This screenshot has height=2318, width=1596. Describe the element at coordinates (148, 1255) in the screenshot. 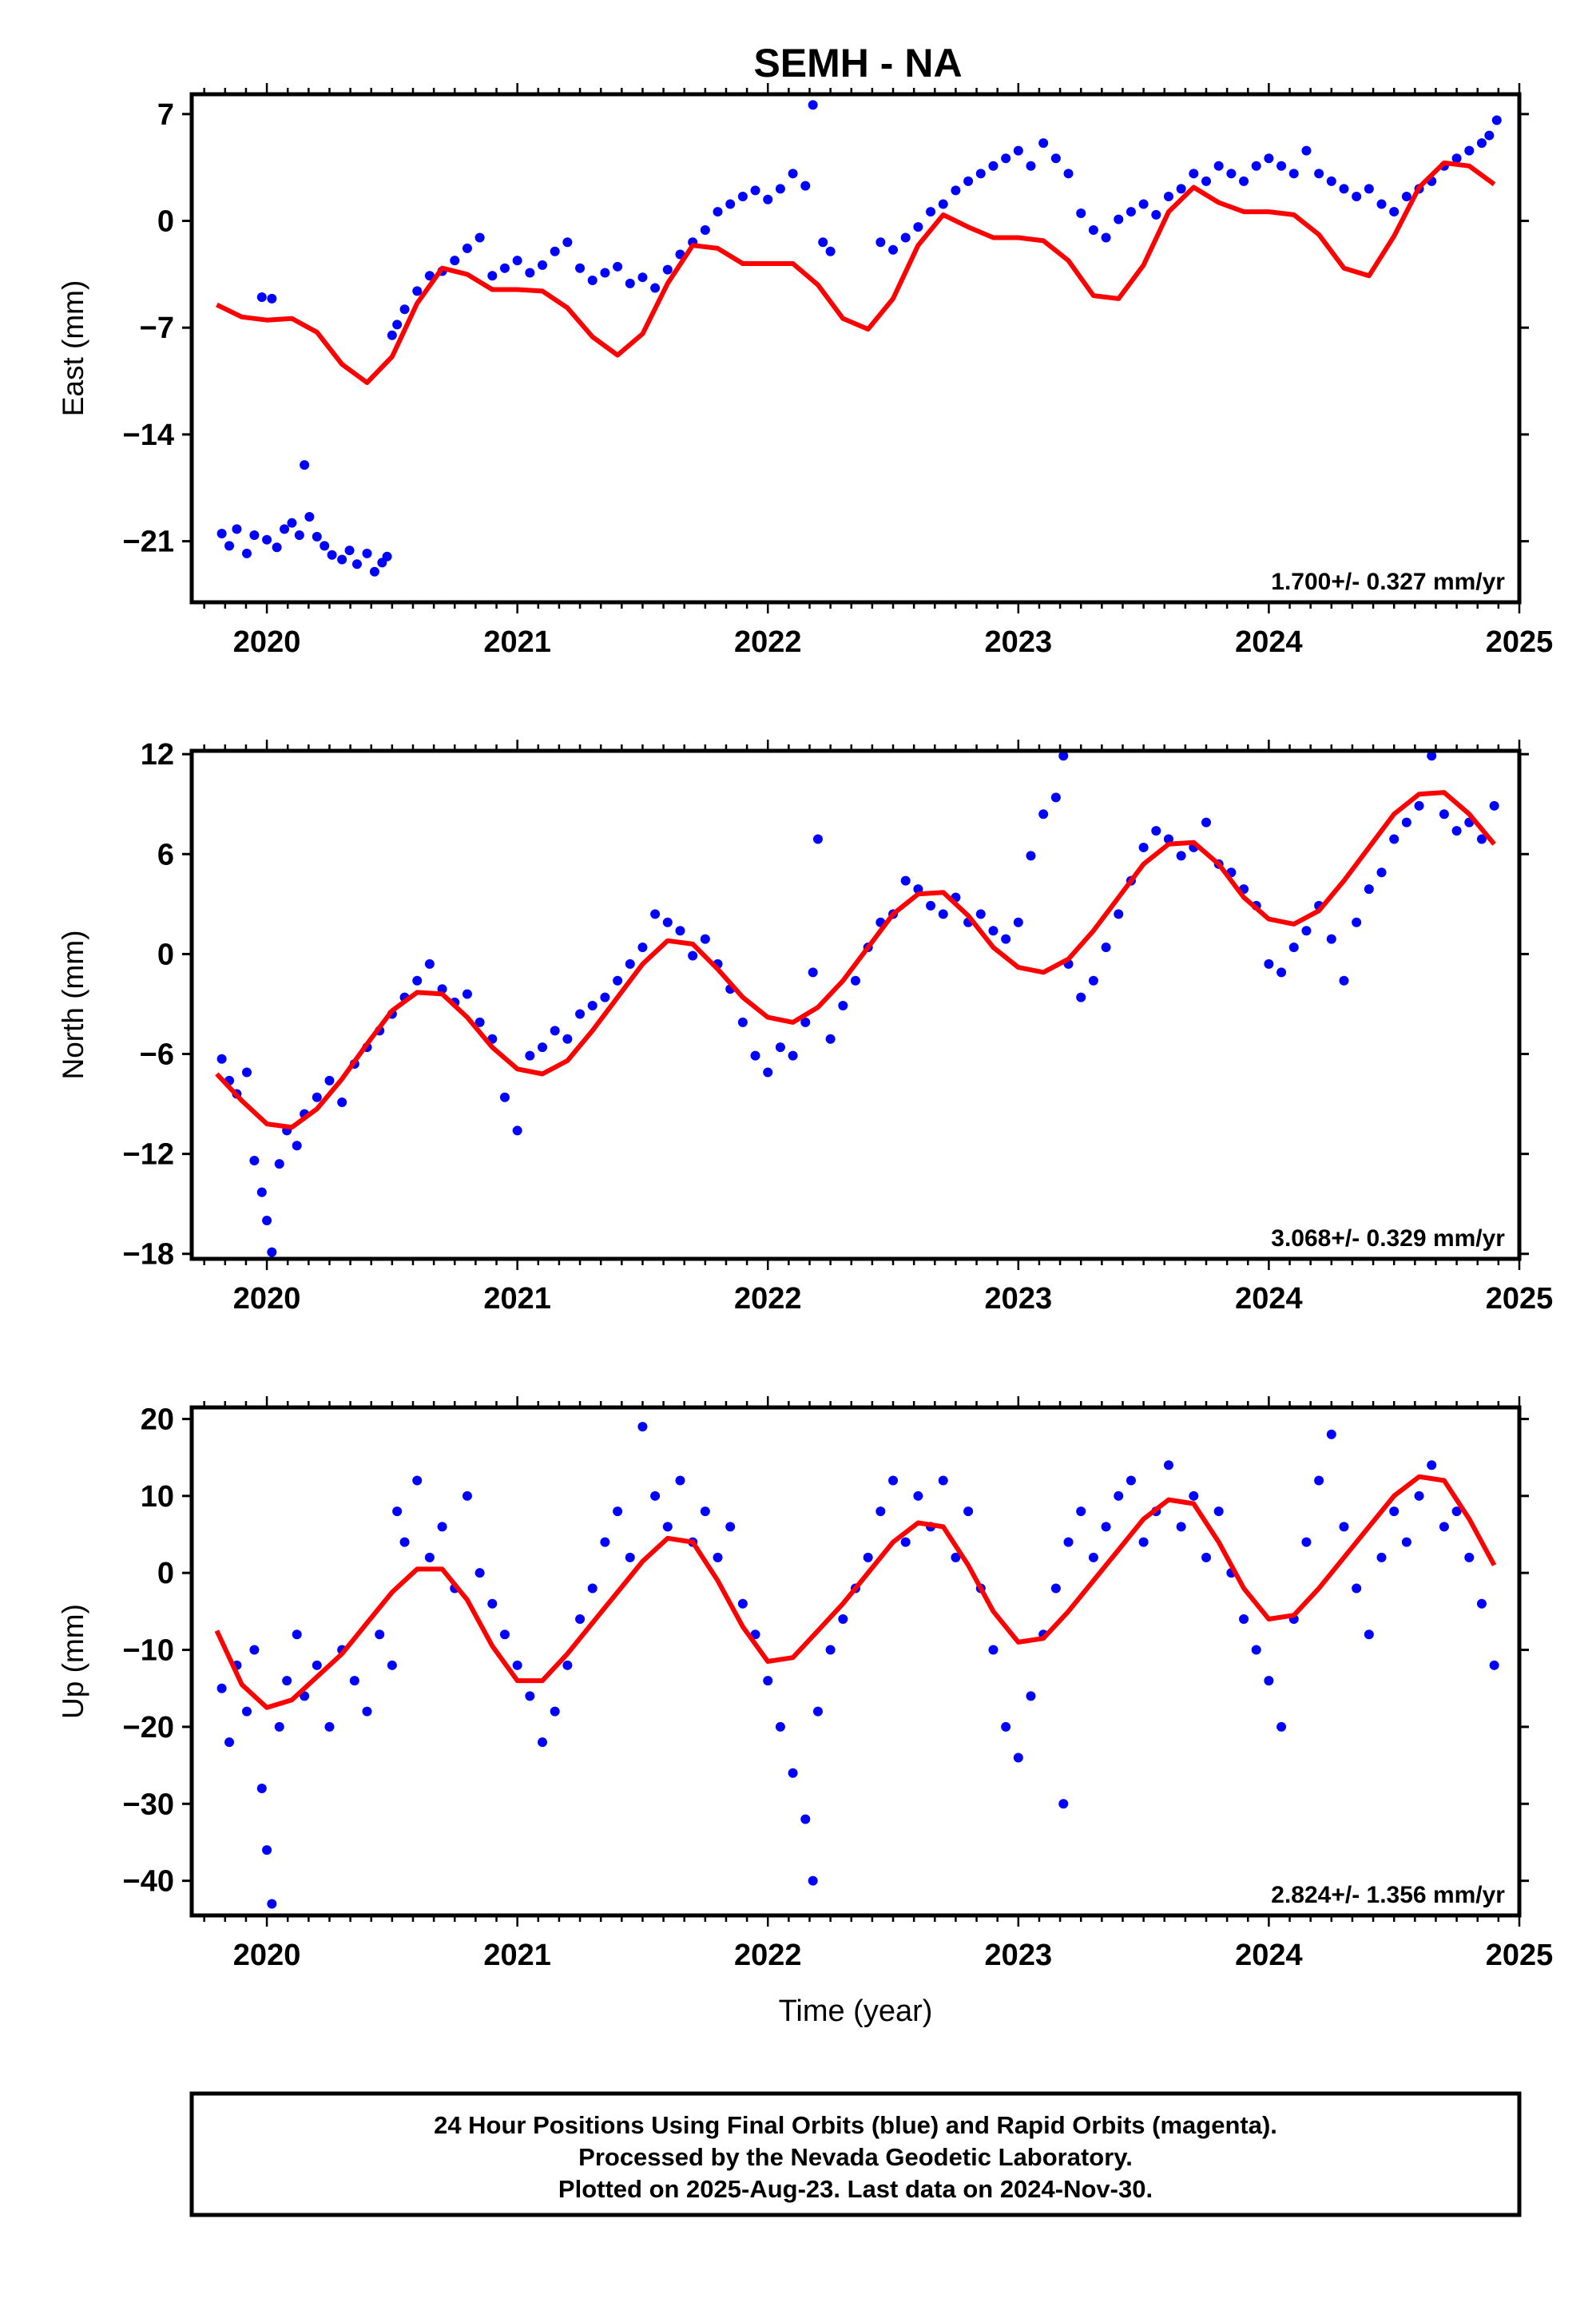

I see `north-ytick-label: −18` at that location.